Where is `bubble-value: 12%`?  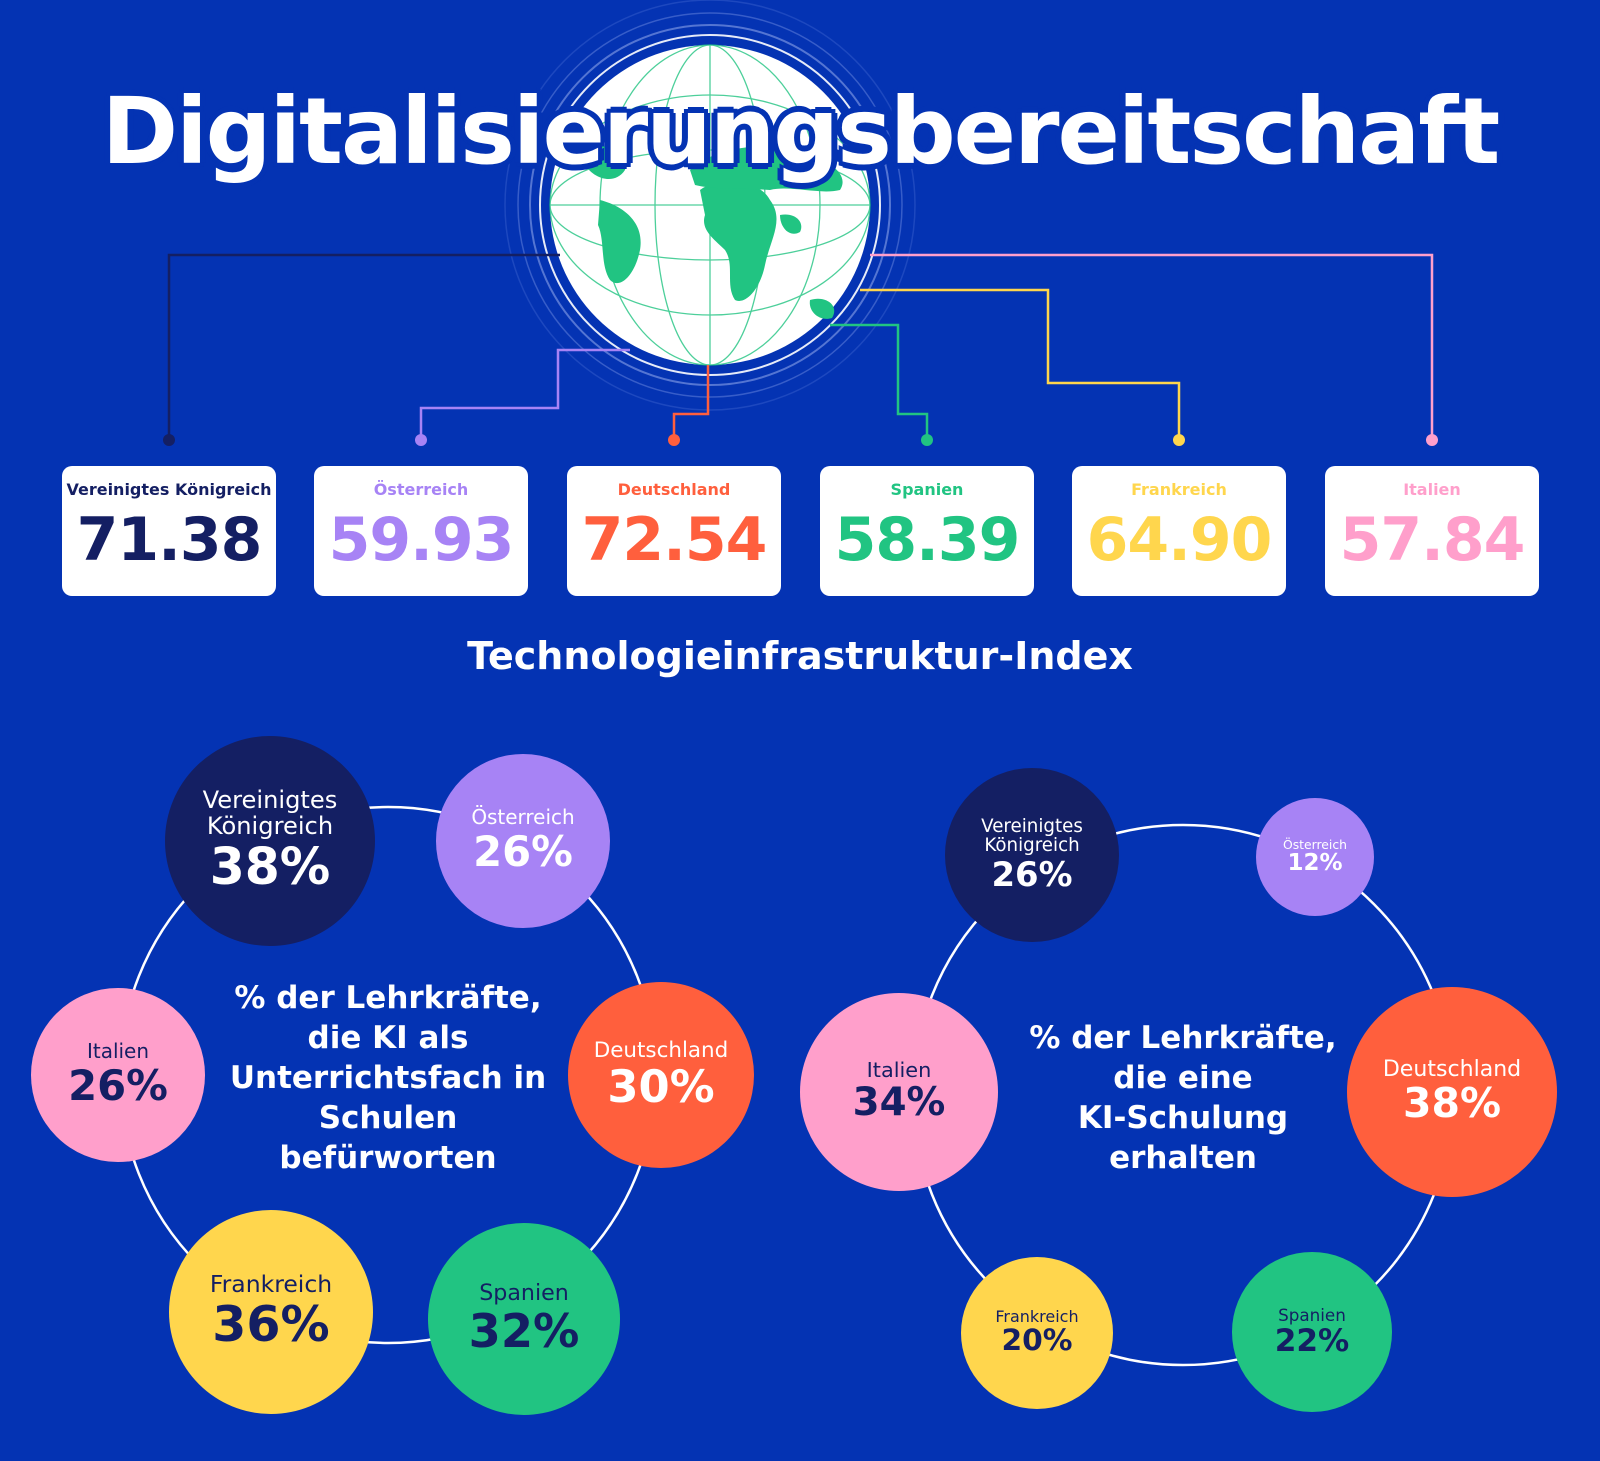 bubble-value: 12% is located at coordinates (1315, 863).